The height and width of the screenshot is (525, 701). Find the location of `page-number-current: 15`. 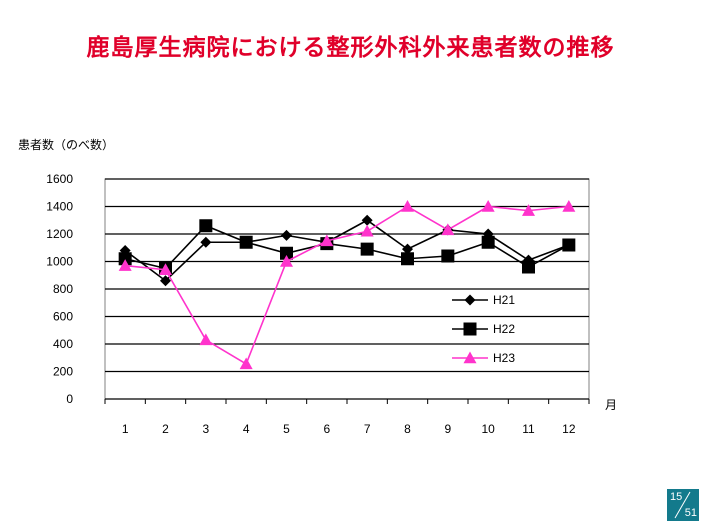

page-number-current: 15 is located at coordinates (676, 497).